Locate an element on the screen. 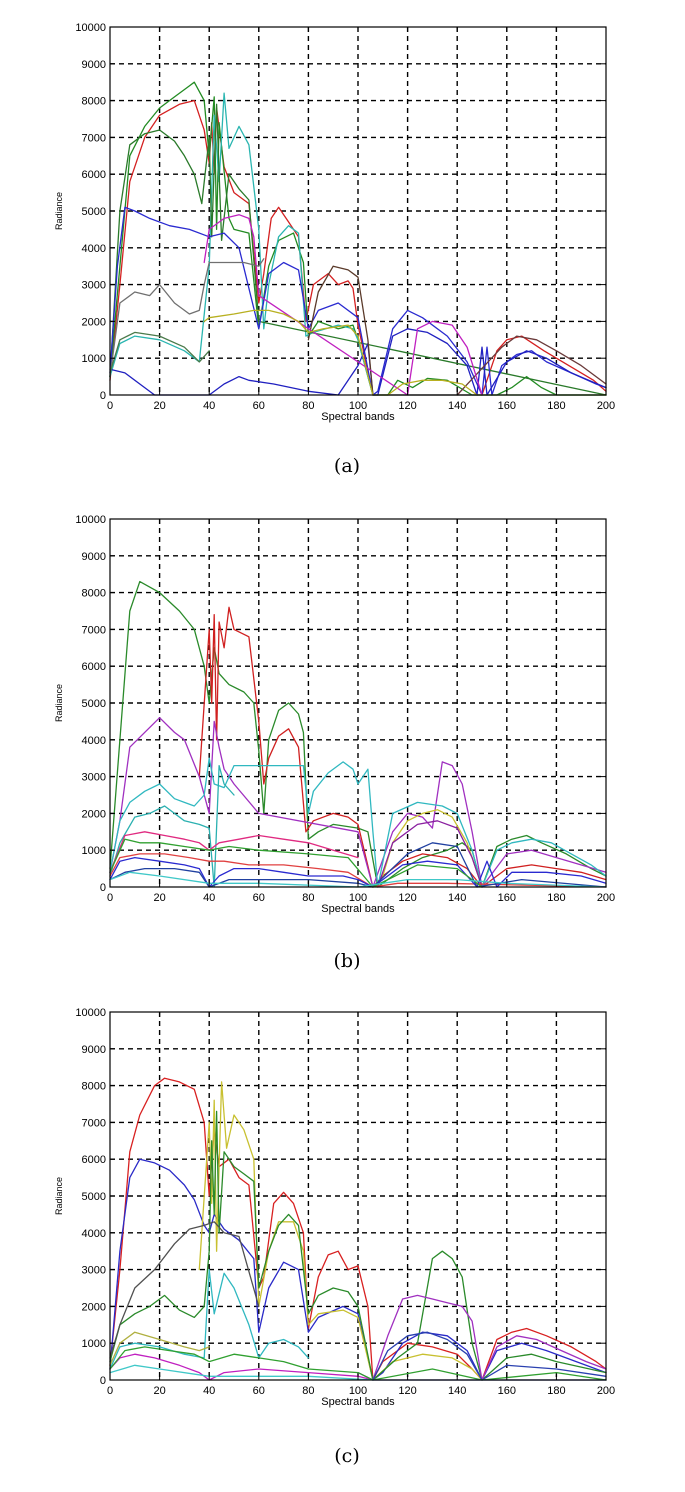 This screenshot has width=685, height=1492. figure-caption: (c) is located at coordinates (346, 1456).